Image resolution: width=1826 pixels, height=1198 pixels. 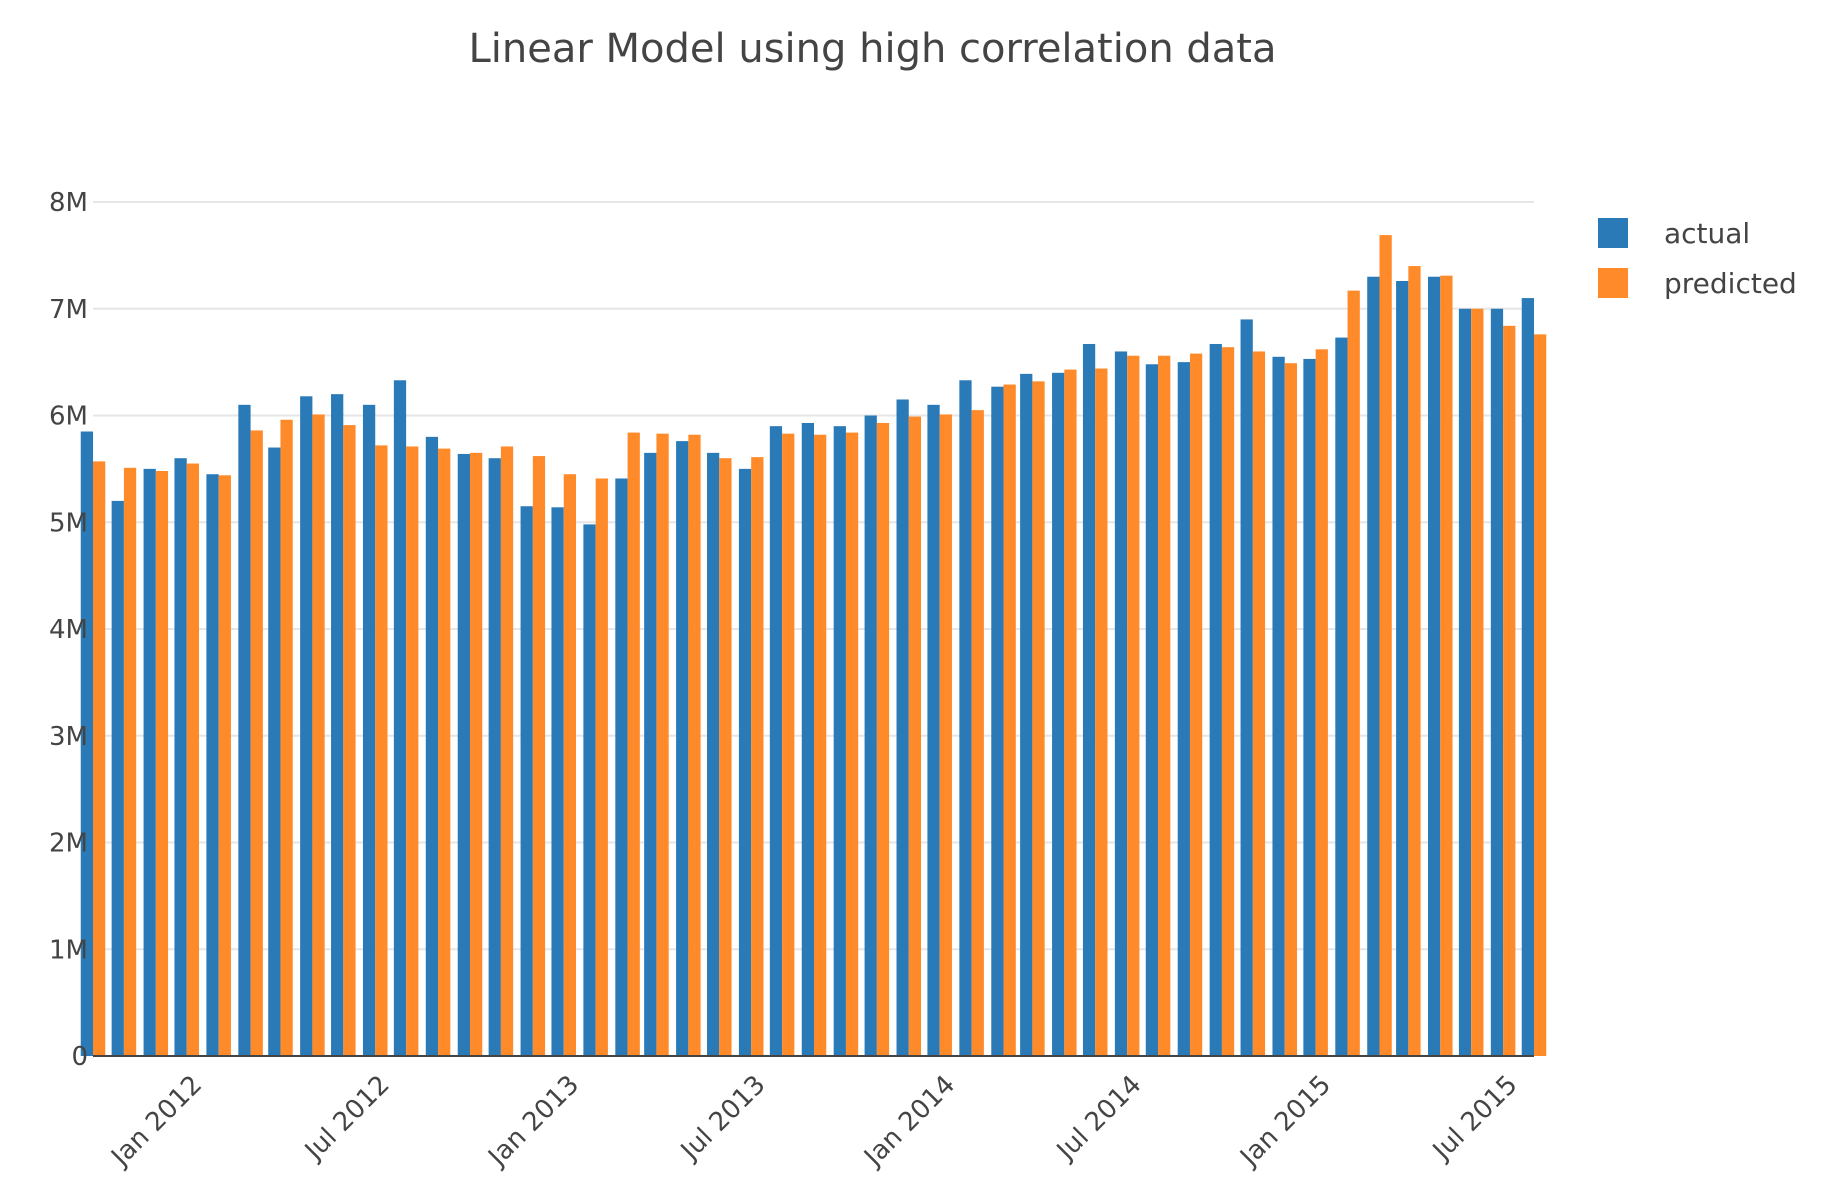 What do you see at coordinates (1707, 233) in the screenshot?
I see `legend-label-actual: actual` at bounding box center [1707, 233].